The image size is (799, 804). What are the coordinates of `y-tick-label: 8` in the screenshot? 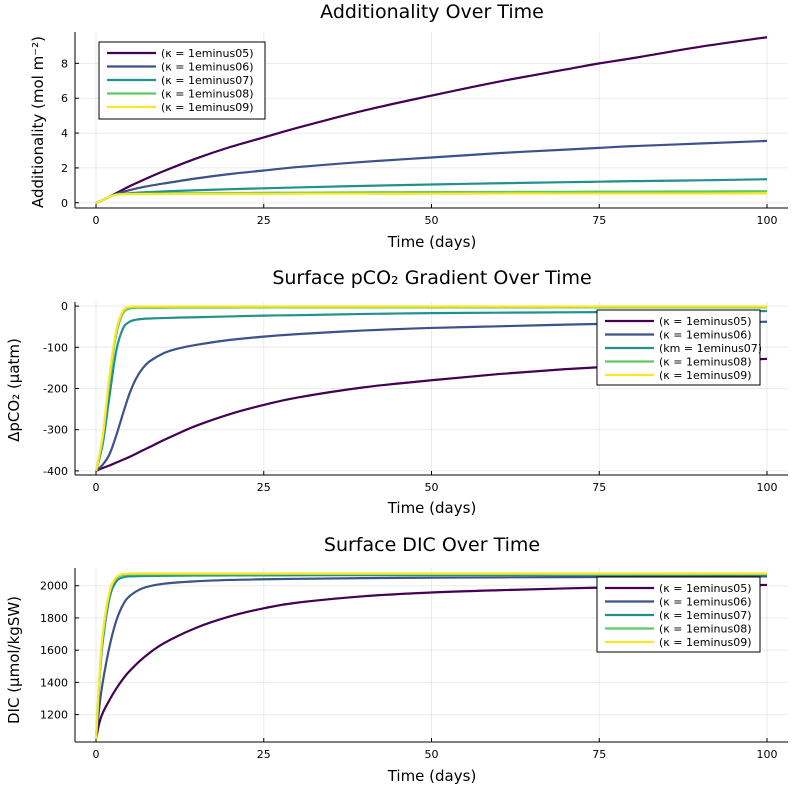 It's located at (64, 63).